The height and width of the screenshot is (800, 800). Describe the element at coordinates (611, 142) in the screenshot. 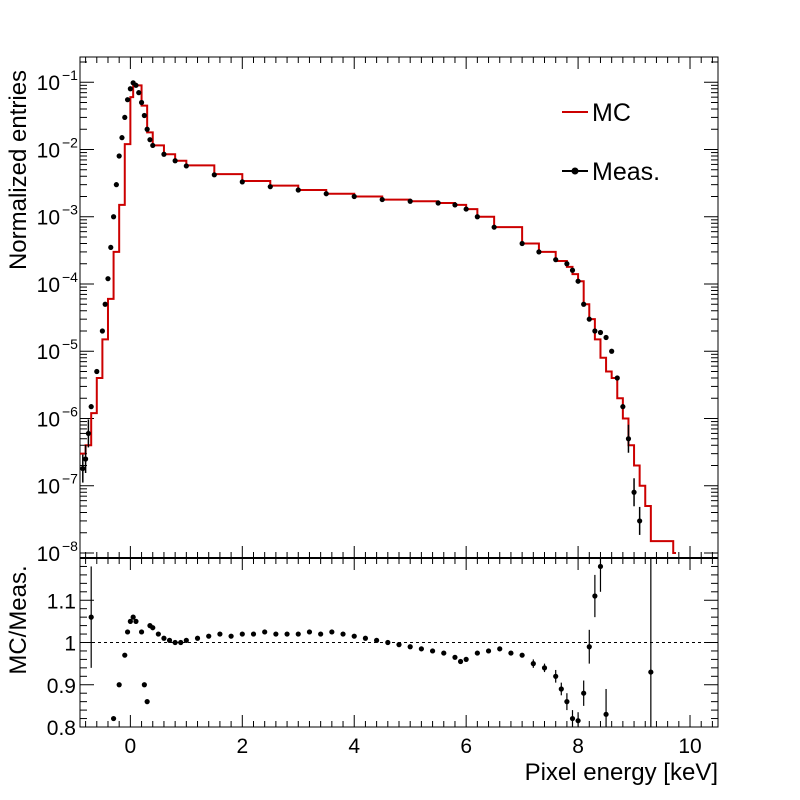

I see `legend: MC Meas.` at that location.